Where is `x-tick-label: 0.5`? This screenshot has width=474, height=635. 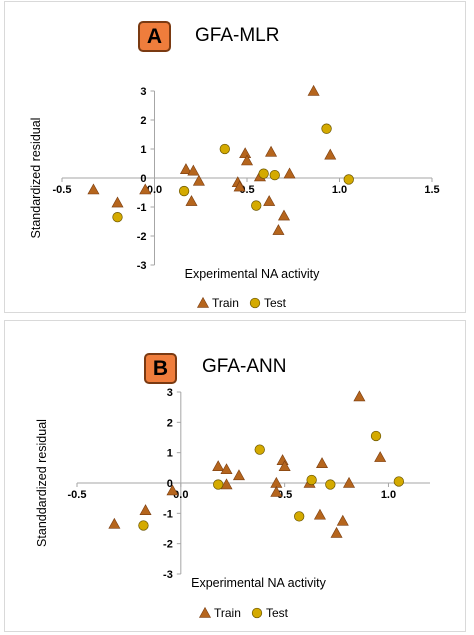 x-tick-label: 0.5 is located at coordinates (284, 495).